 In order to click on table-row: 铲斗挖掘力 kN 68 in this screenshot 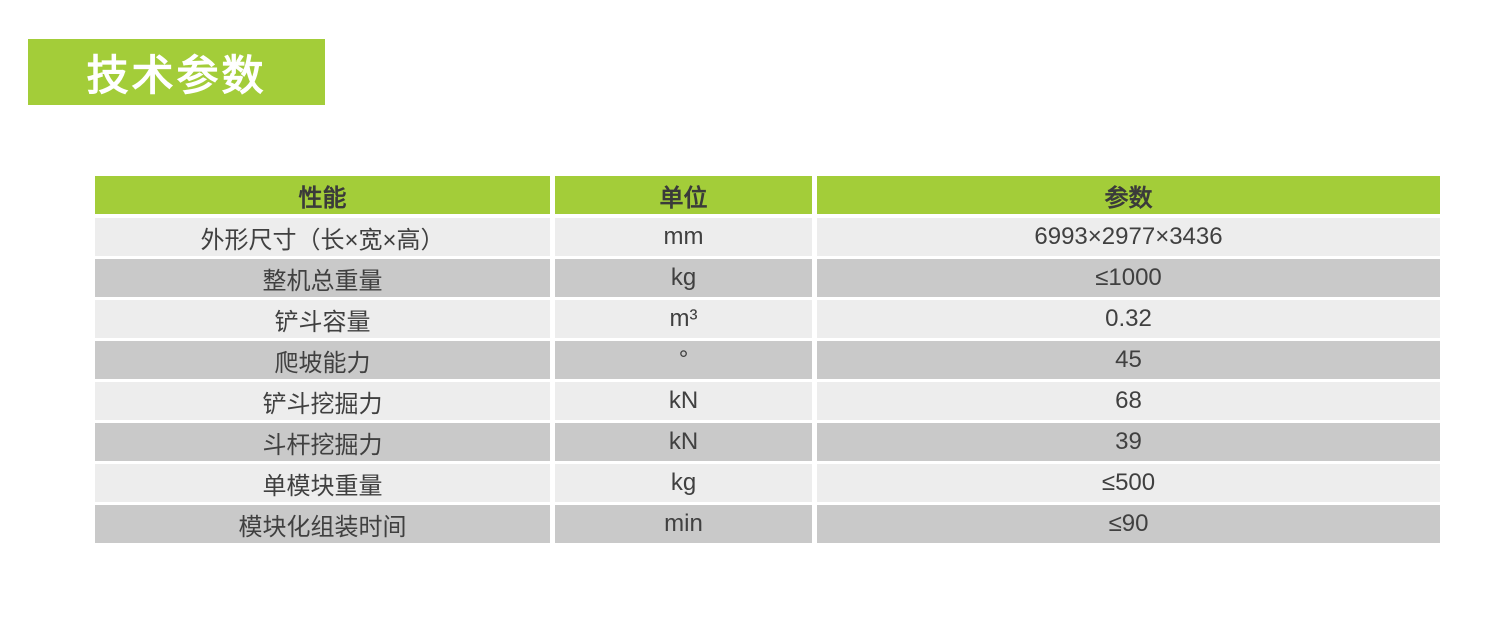, I will do `click(767, 401)`.